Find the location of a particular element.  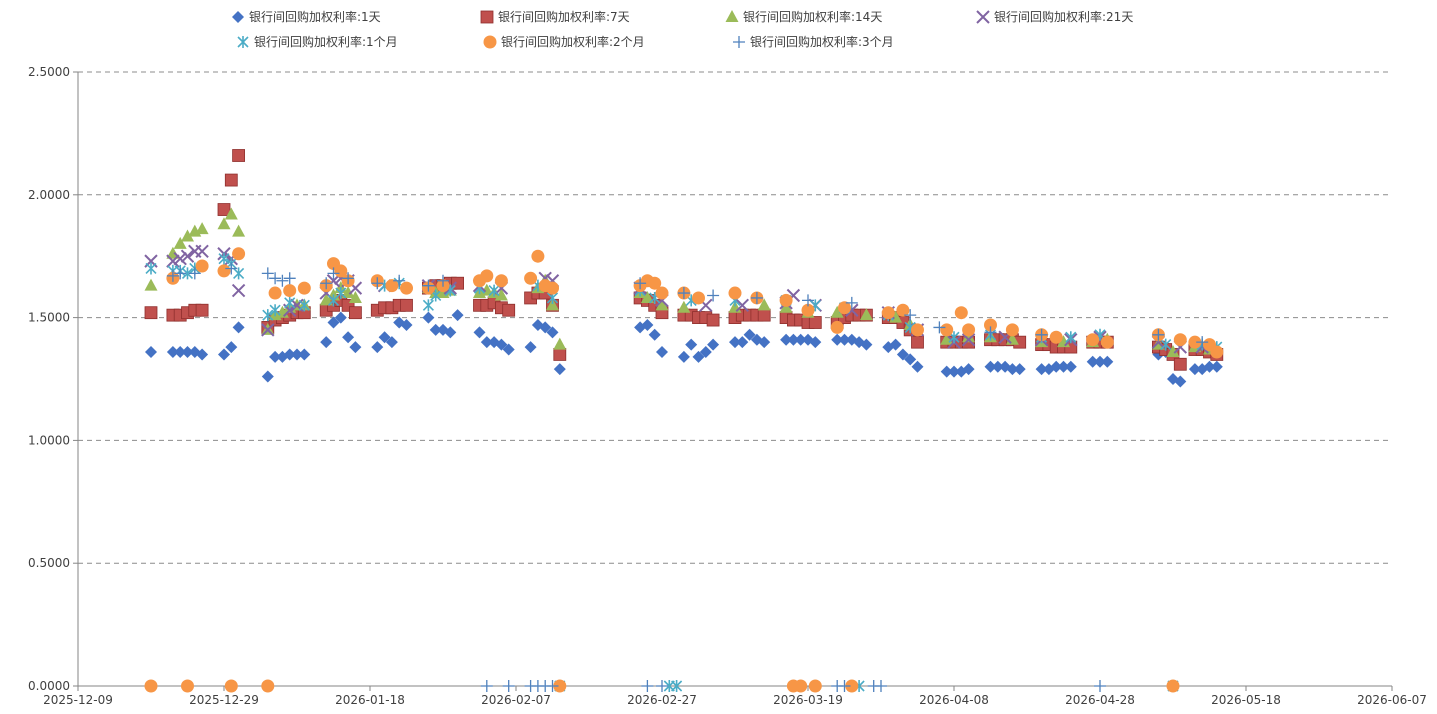

legend-label: 银行间回购加权利率:1个月 is located at coordinates (326, 41).